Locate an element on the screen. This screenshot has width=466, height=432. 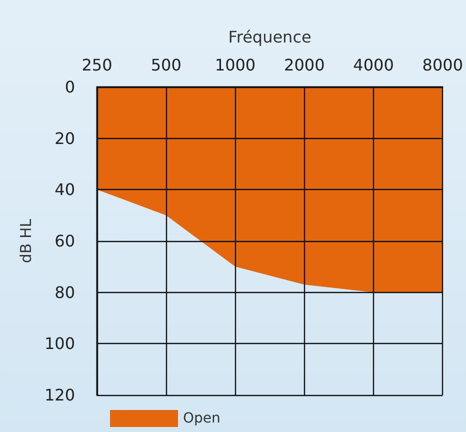
y-tick-label: 0 is located at coordinates (69, 87).